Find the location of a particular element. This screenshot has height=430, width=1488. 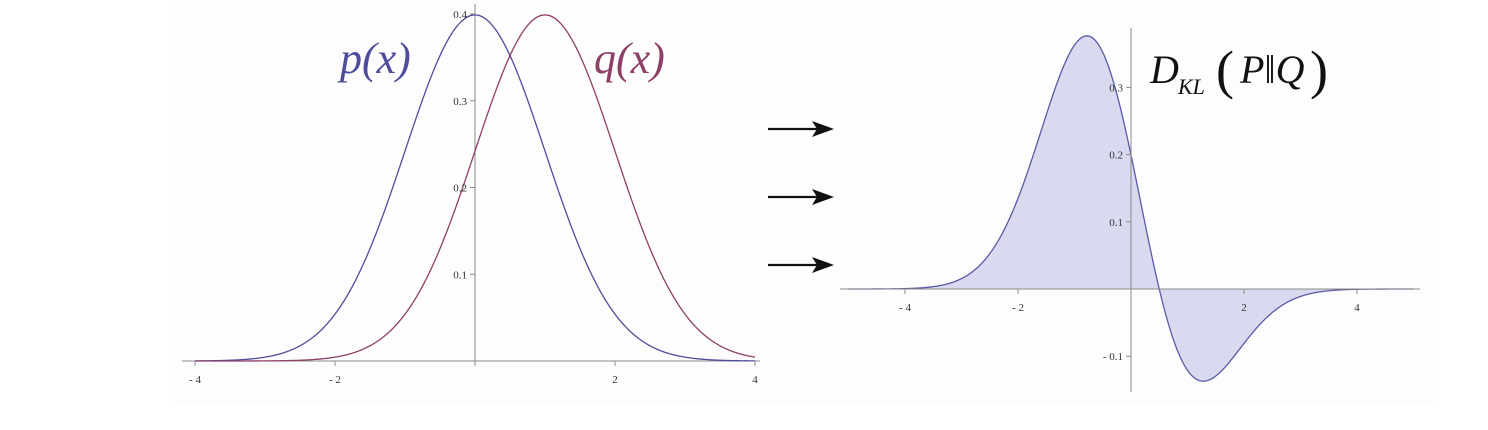

right-y-tick-label: - 0.1 is located at coordinates (1113, 357).